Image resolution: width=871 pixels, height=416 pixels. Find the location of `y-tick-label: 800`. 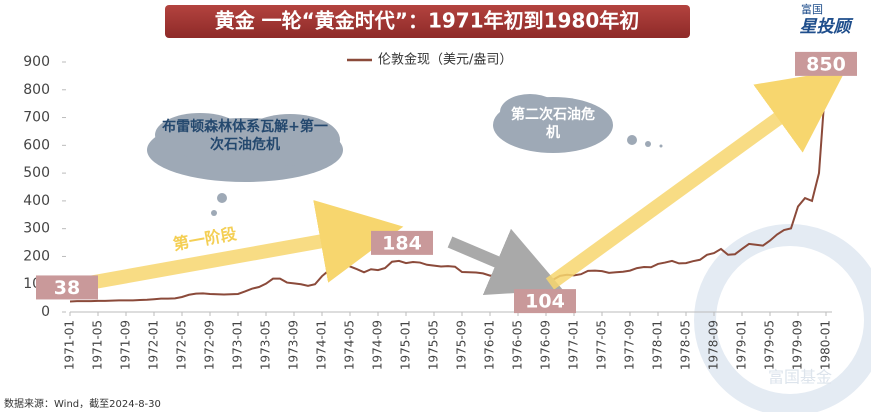

y-tick-label: 800 is located at coordinates (36, 90).